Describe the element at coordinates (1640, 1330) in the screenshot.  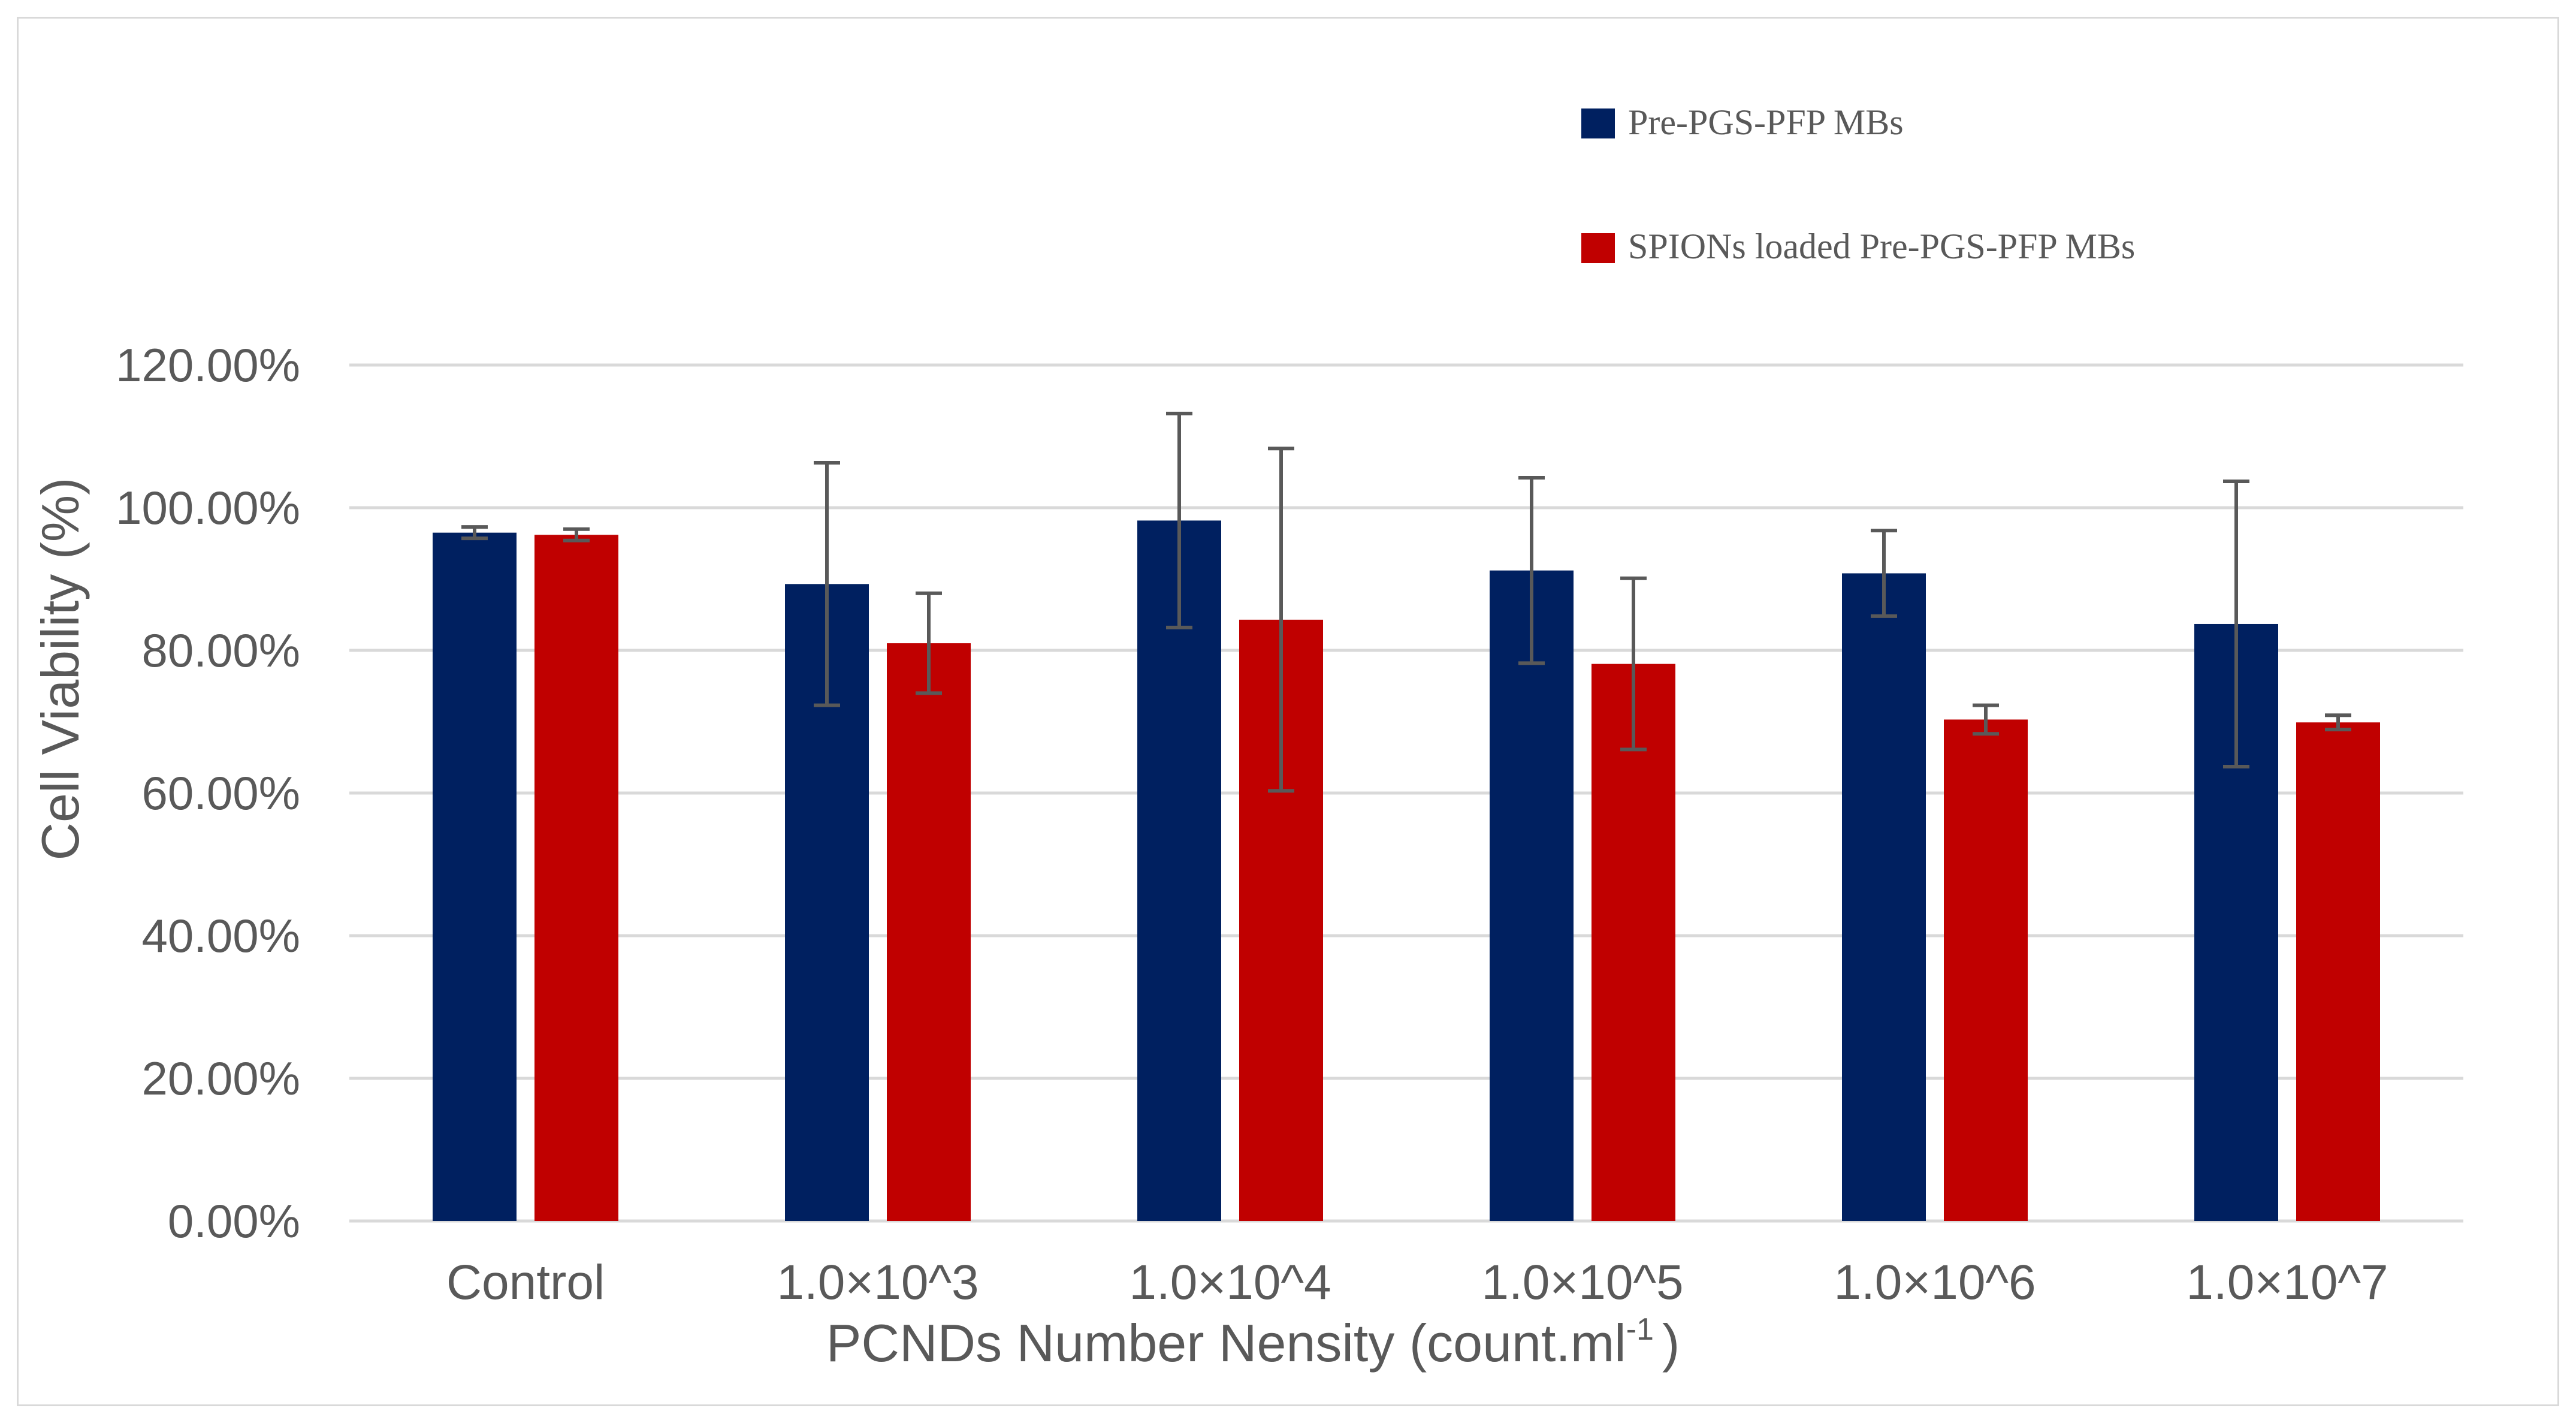
I see `x-axis-title-superscript: -1` at that location.